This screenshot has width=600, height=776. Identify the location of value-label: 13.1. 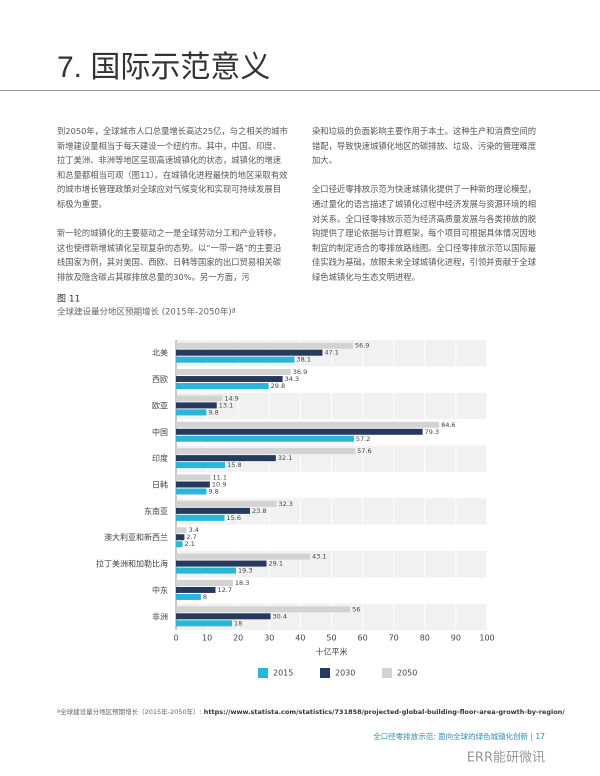
(226, 405).